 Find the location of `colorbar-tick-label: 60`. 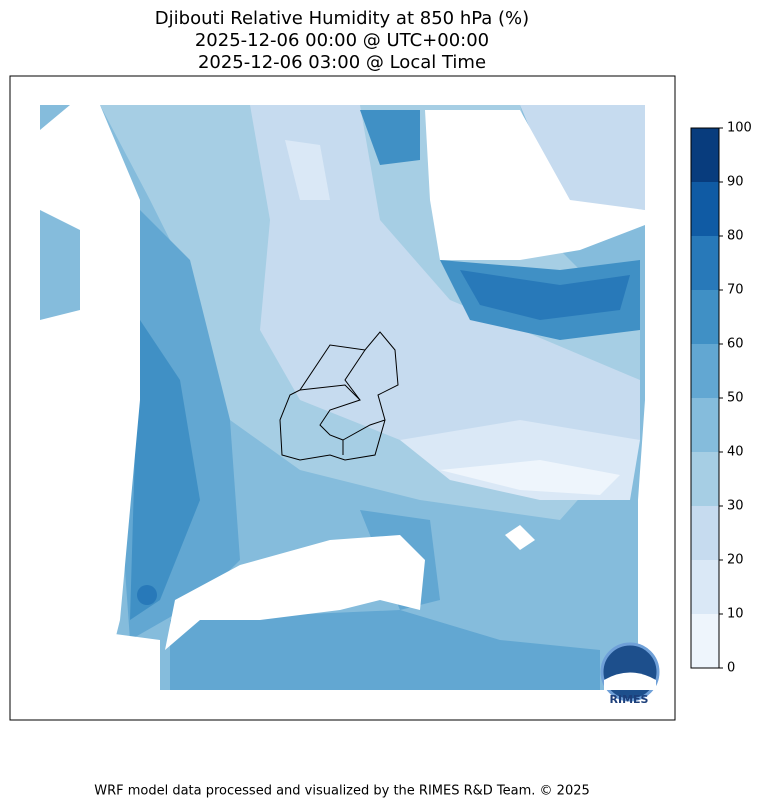

colorbar-tick-label: 60 is located at coordinates (735, 344).